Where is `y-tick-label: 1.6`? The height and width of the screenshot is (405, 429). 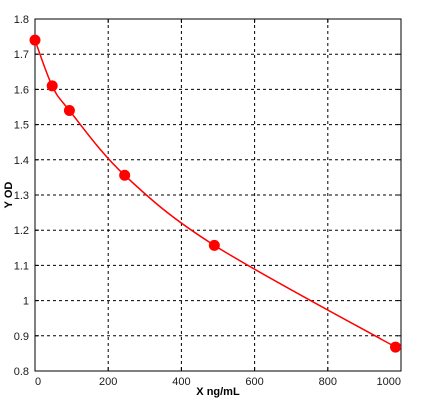
y-tick-label: 1.6 is located at coordinates (21, 90).